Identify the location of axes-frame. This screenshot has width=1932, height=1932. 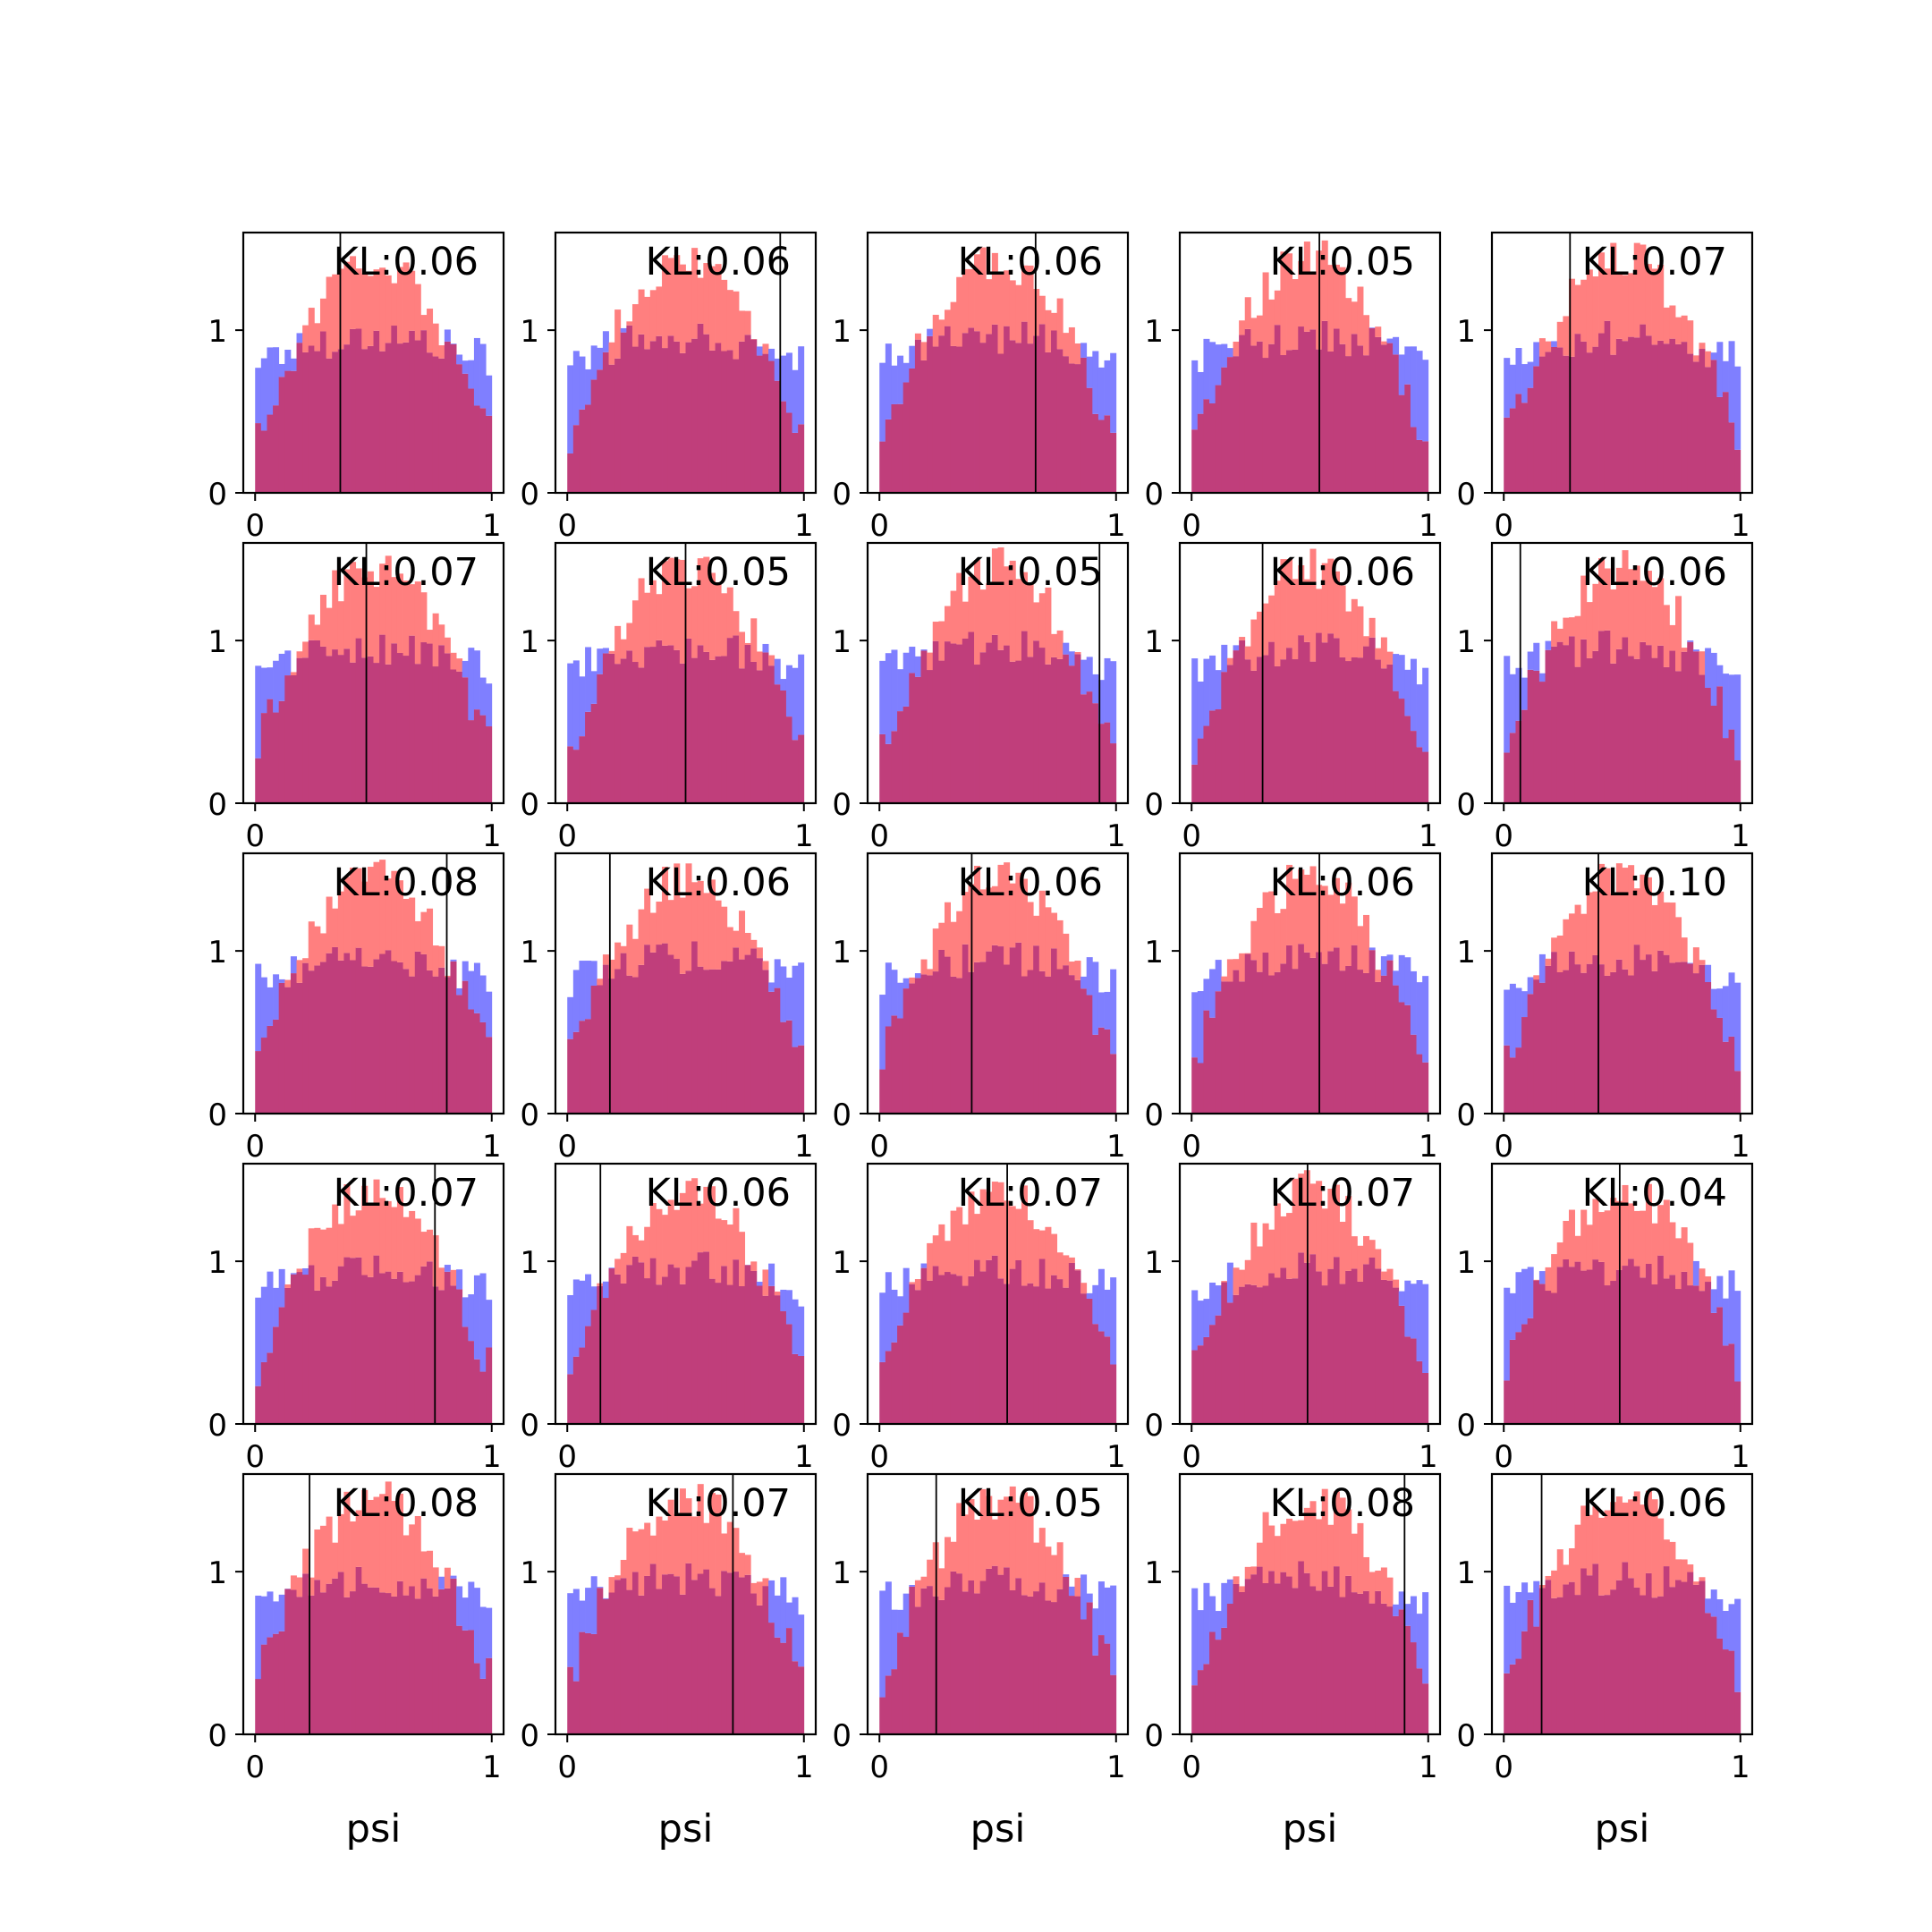
(1622, 673).